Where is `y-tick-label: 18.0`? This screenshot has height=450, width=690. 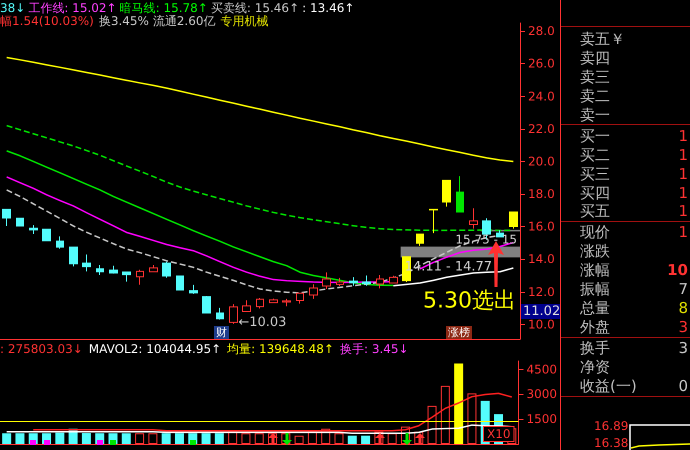
y-tick-label: 18.0 is located at coordinates (541, 194).